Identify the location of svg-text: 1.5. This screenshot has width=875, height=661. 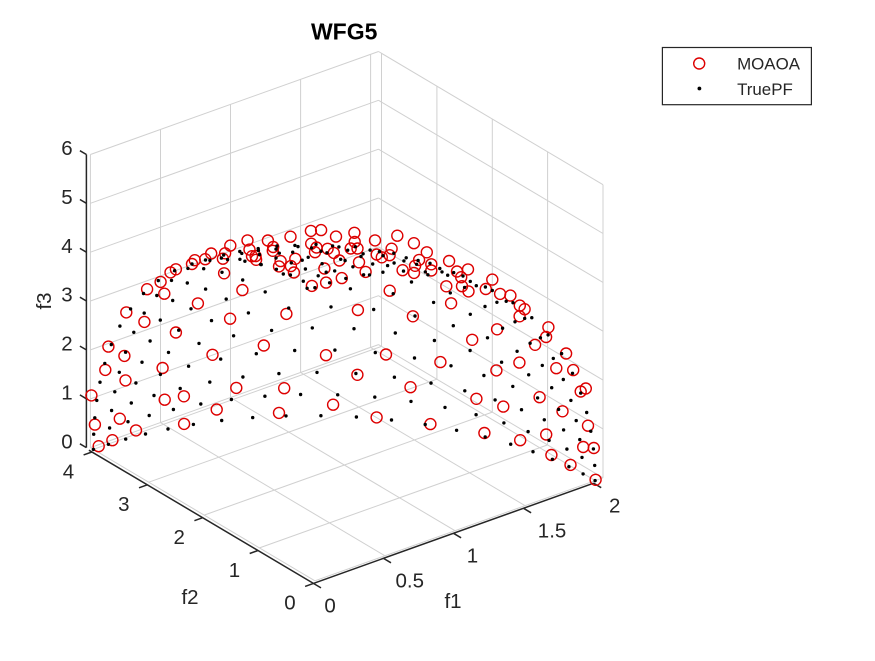
(552, 530).